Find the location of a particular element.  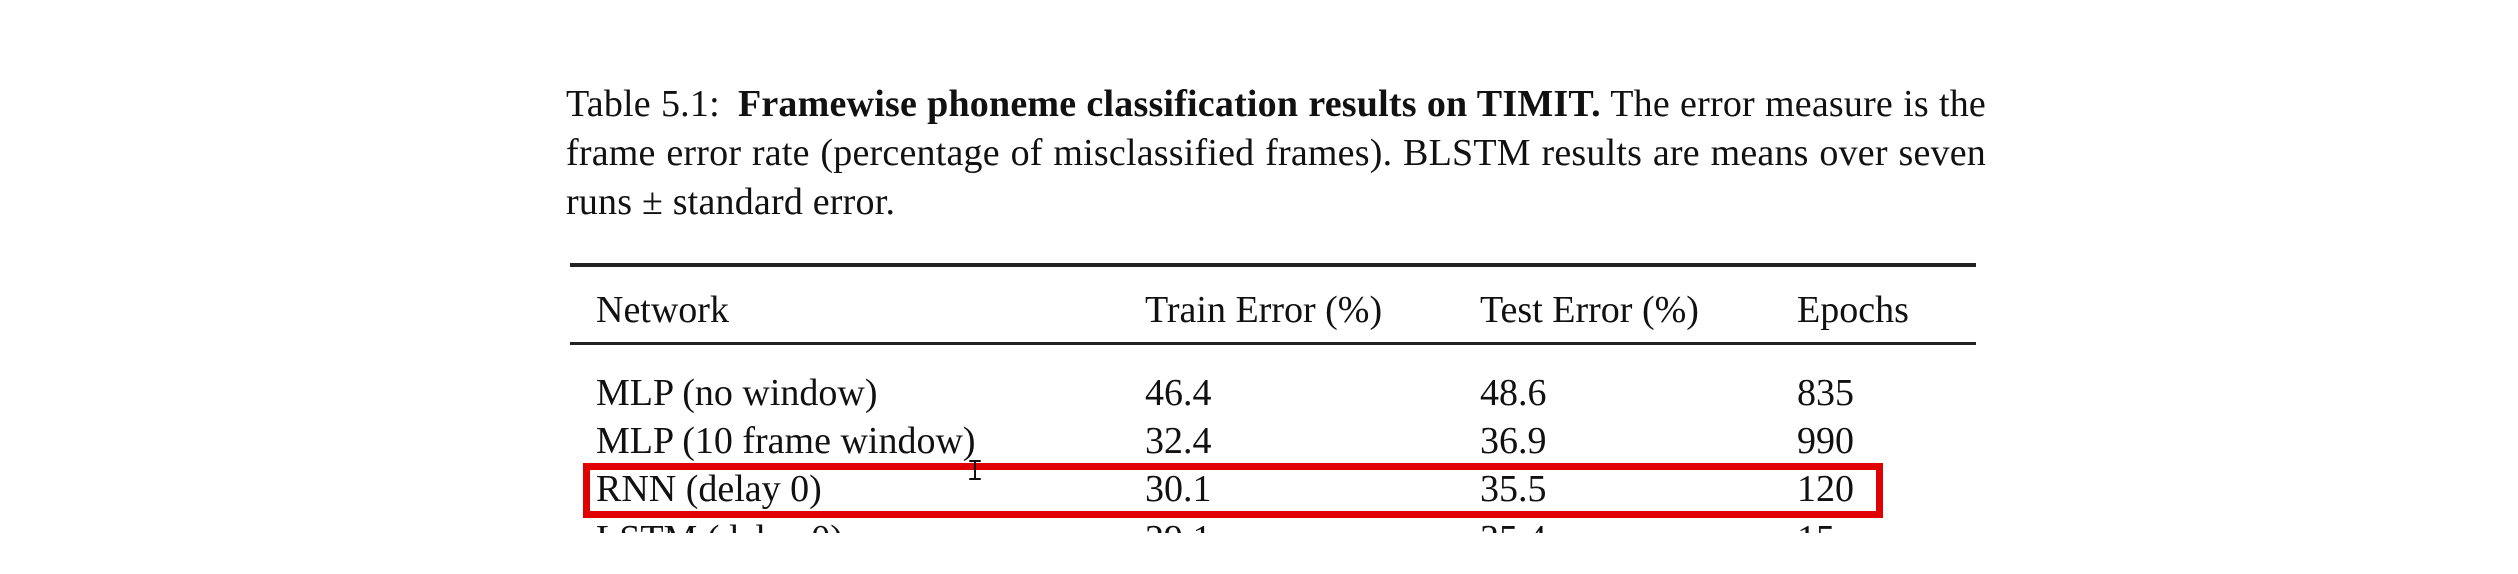

page-bottom-whitespace is located at coordinates (1259, 553).